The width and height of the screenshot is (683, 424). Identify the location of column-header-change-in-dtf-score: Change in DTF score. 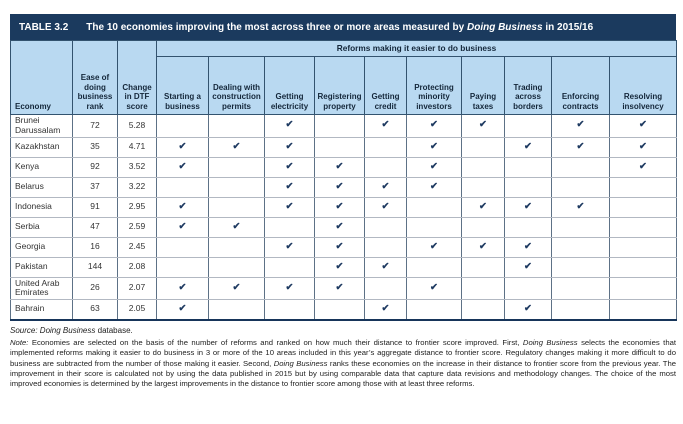
(137, 77).